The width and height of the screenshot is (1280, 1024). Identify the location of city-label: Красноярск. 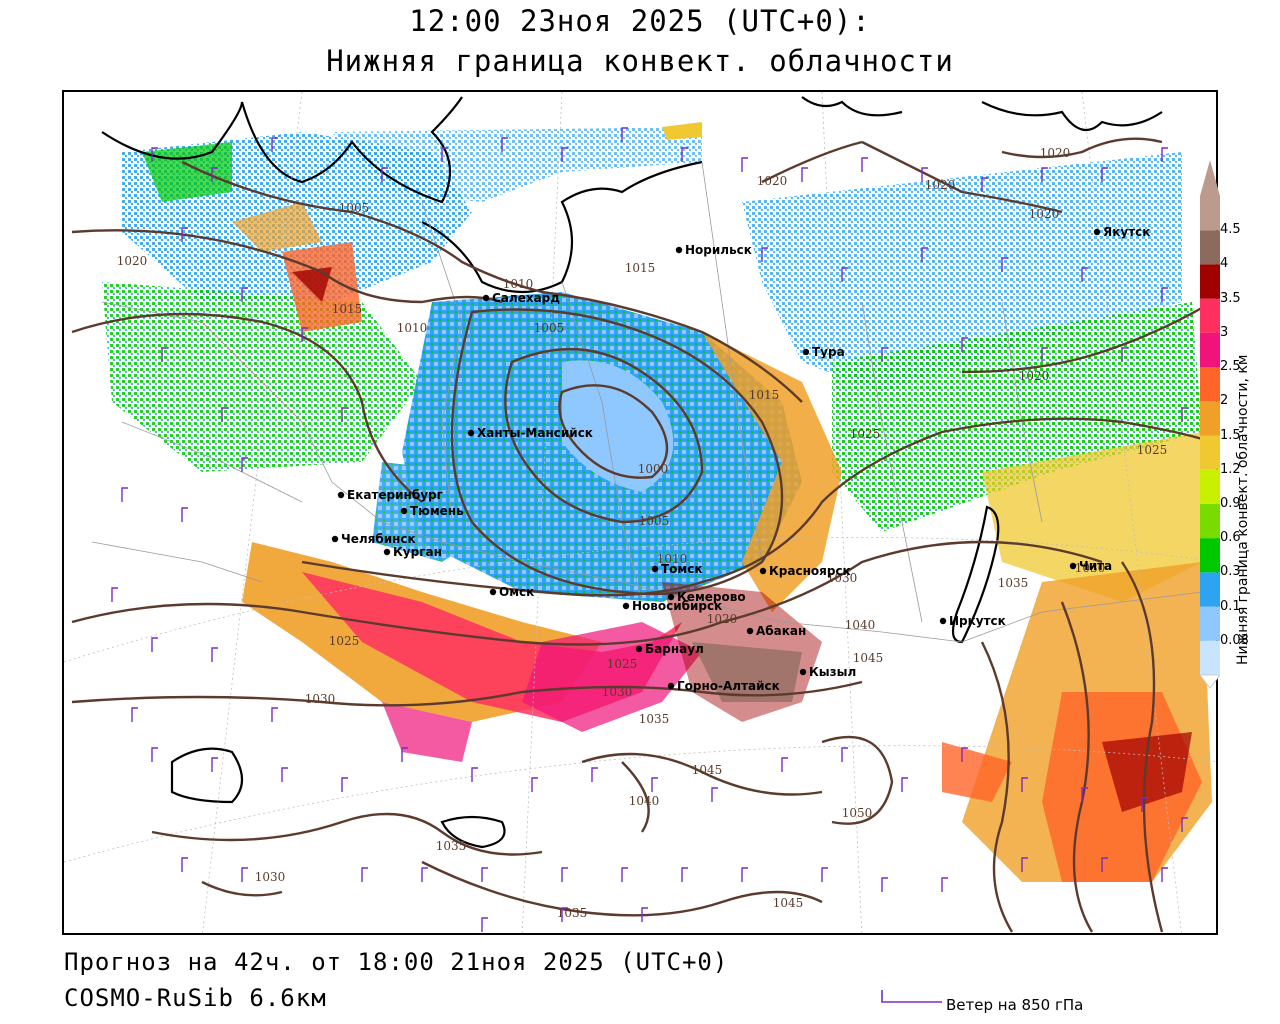
(810, 571).